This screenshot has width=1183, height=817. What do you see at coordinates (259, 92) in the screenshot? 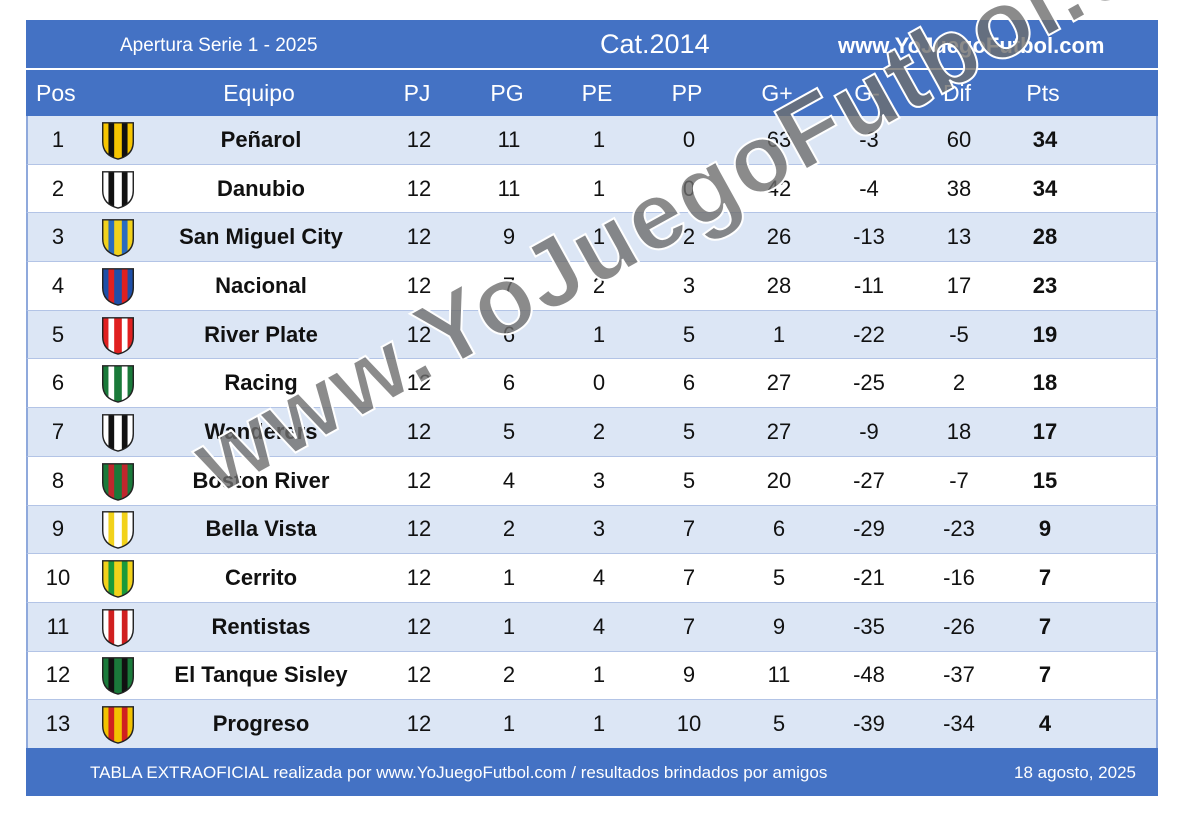
I see `col-team: Equipo` at bounding box center [259, 92].